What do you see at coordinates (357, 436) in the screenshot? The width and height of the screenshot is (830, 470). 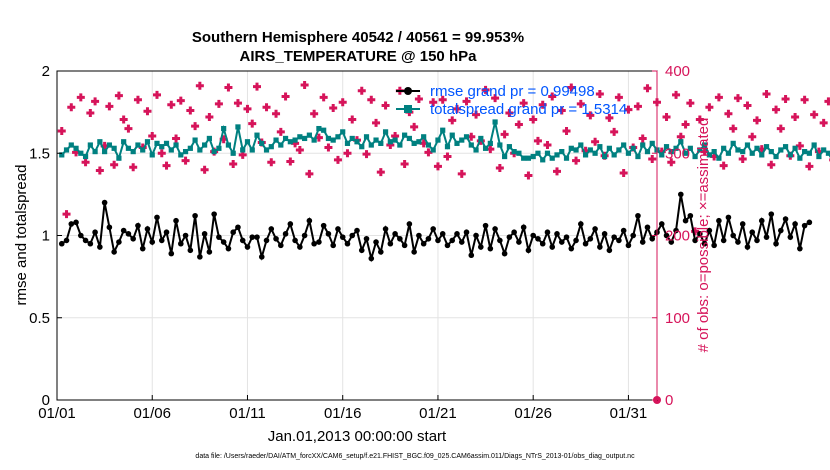 I see `x-axis-label: Jan.01,2013 00:00:00 start` at bounding box center [357, 436].